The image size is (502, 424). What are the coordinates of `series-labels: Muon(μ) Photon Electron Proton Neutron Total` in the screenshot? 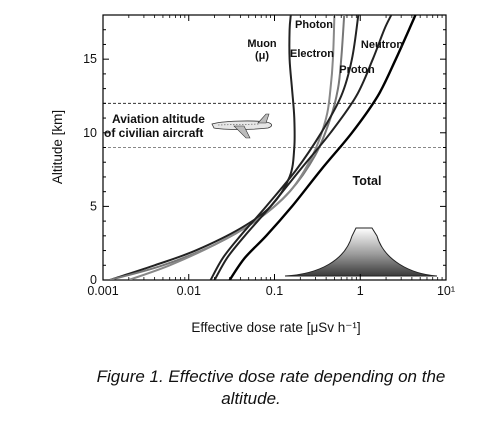 It's located at (325, 103).